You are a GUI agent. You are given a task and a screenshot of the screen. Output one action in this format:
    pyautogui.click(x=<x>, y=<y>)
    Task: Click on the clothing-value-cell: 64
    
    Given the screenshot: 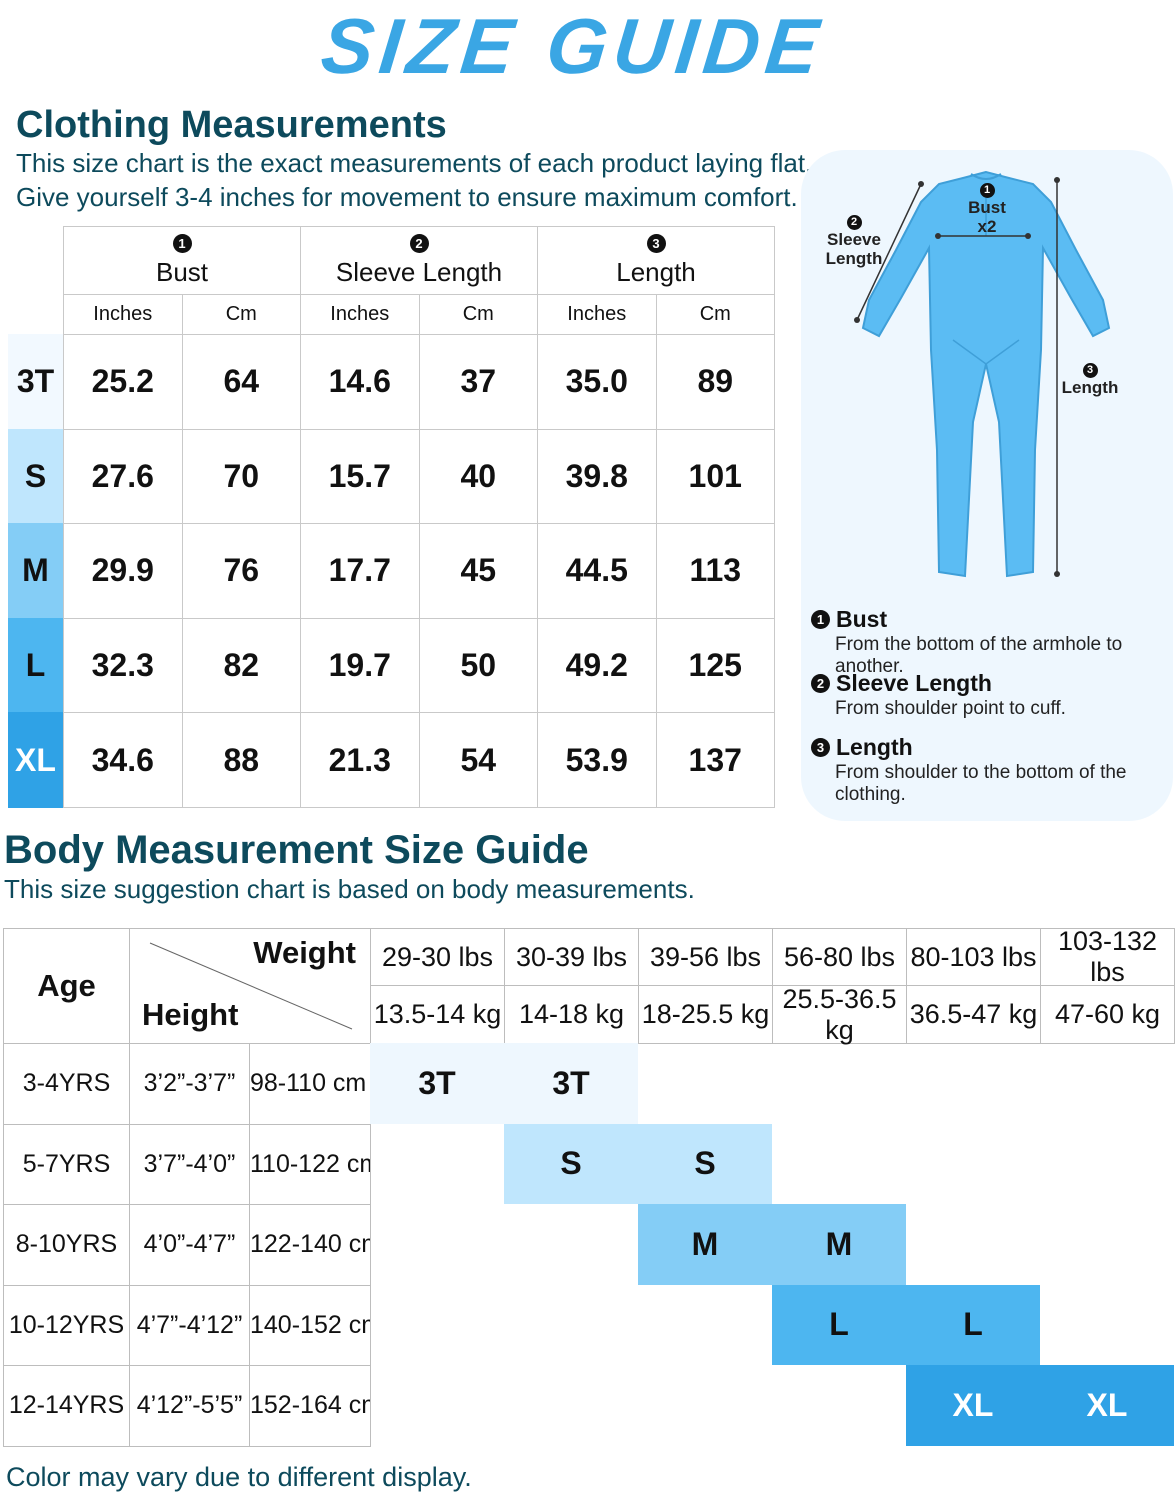 What is the action you would take?
    pyautogui.click(x=241, y=382)
    